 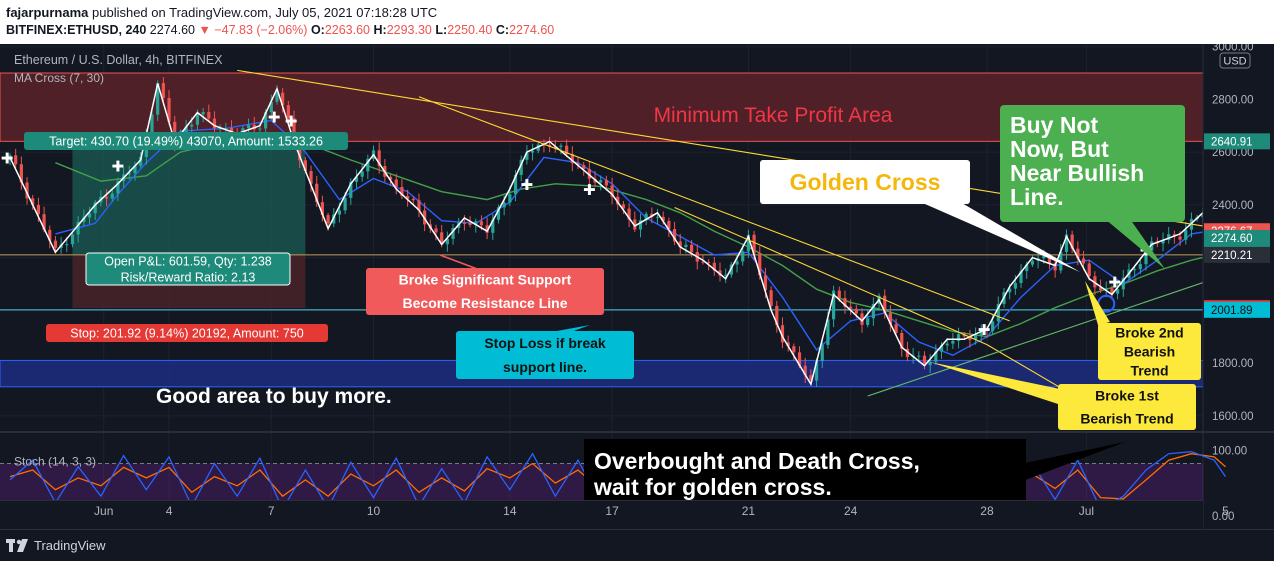 What do you see at coordinates (409, 30) in the screenshot?
I see `high-value: 2293.30` at bounding box center [409, 30].